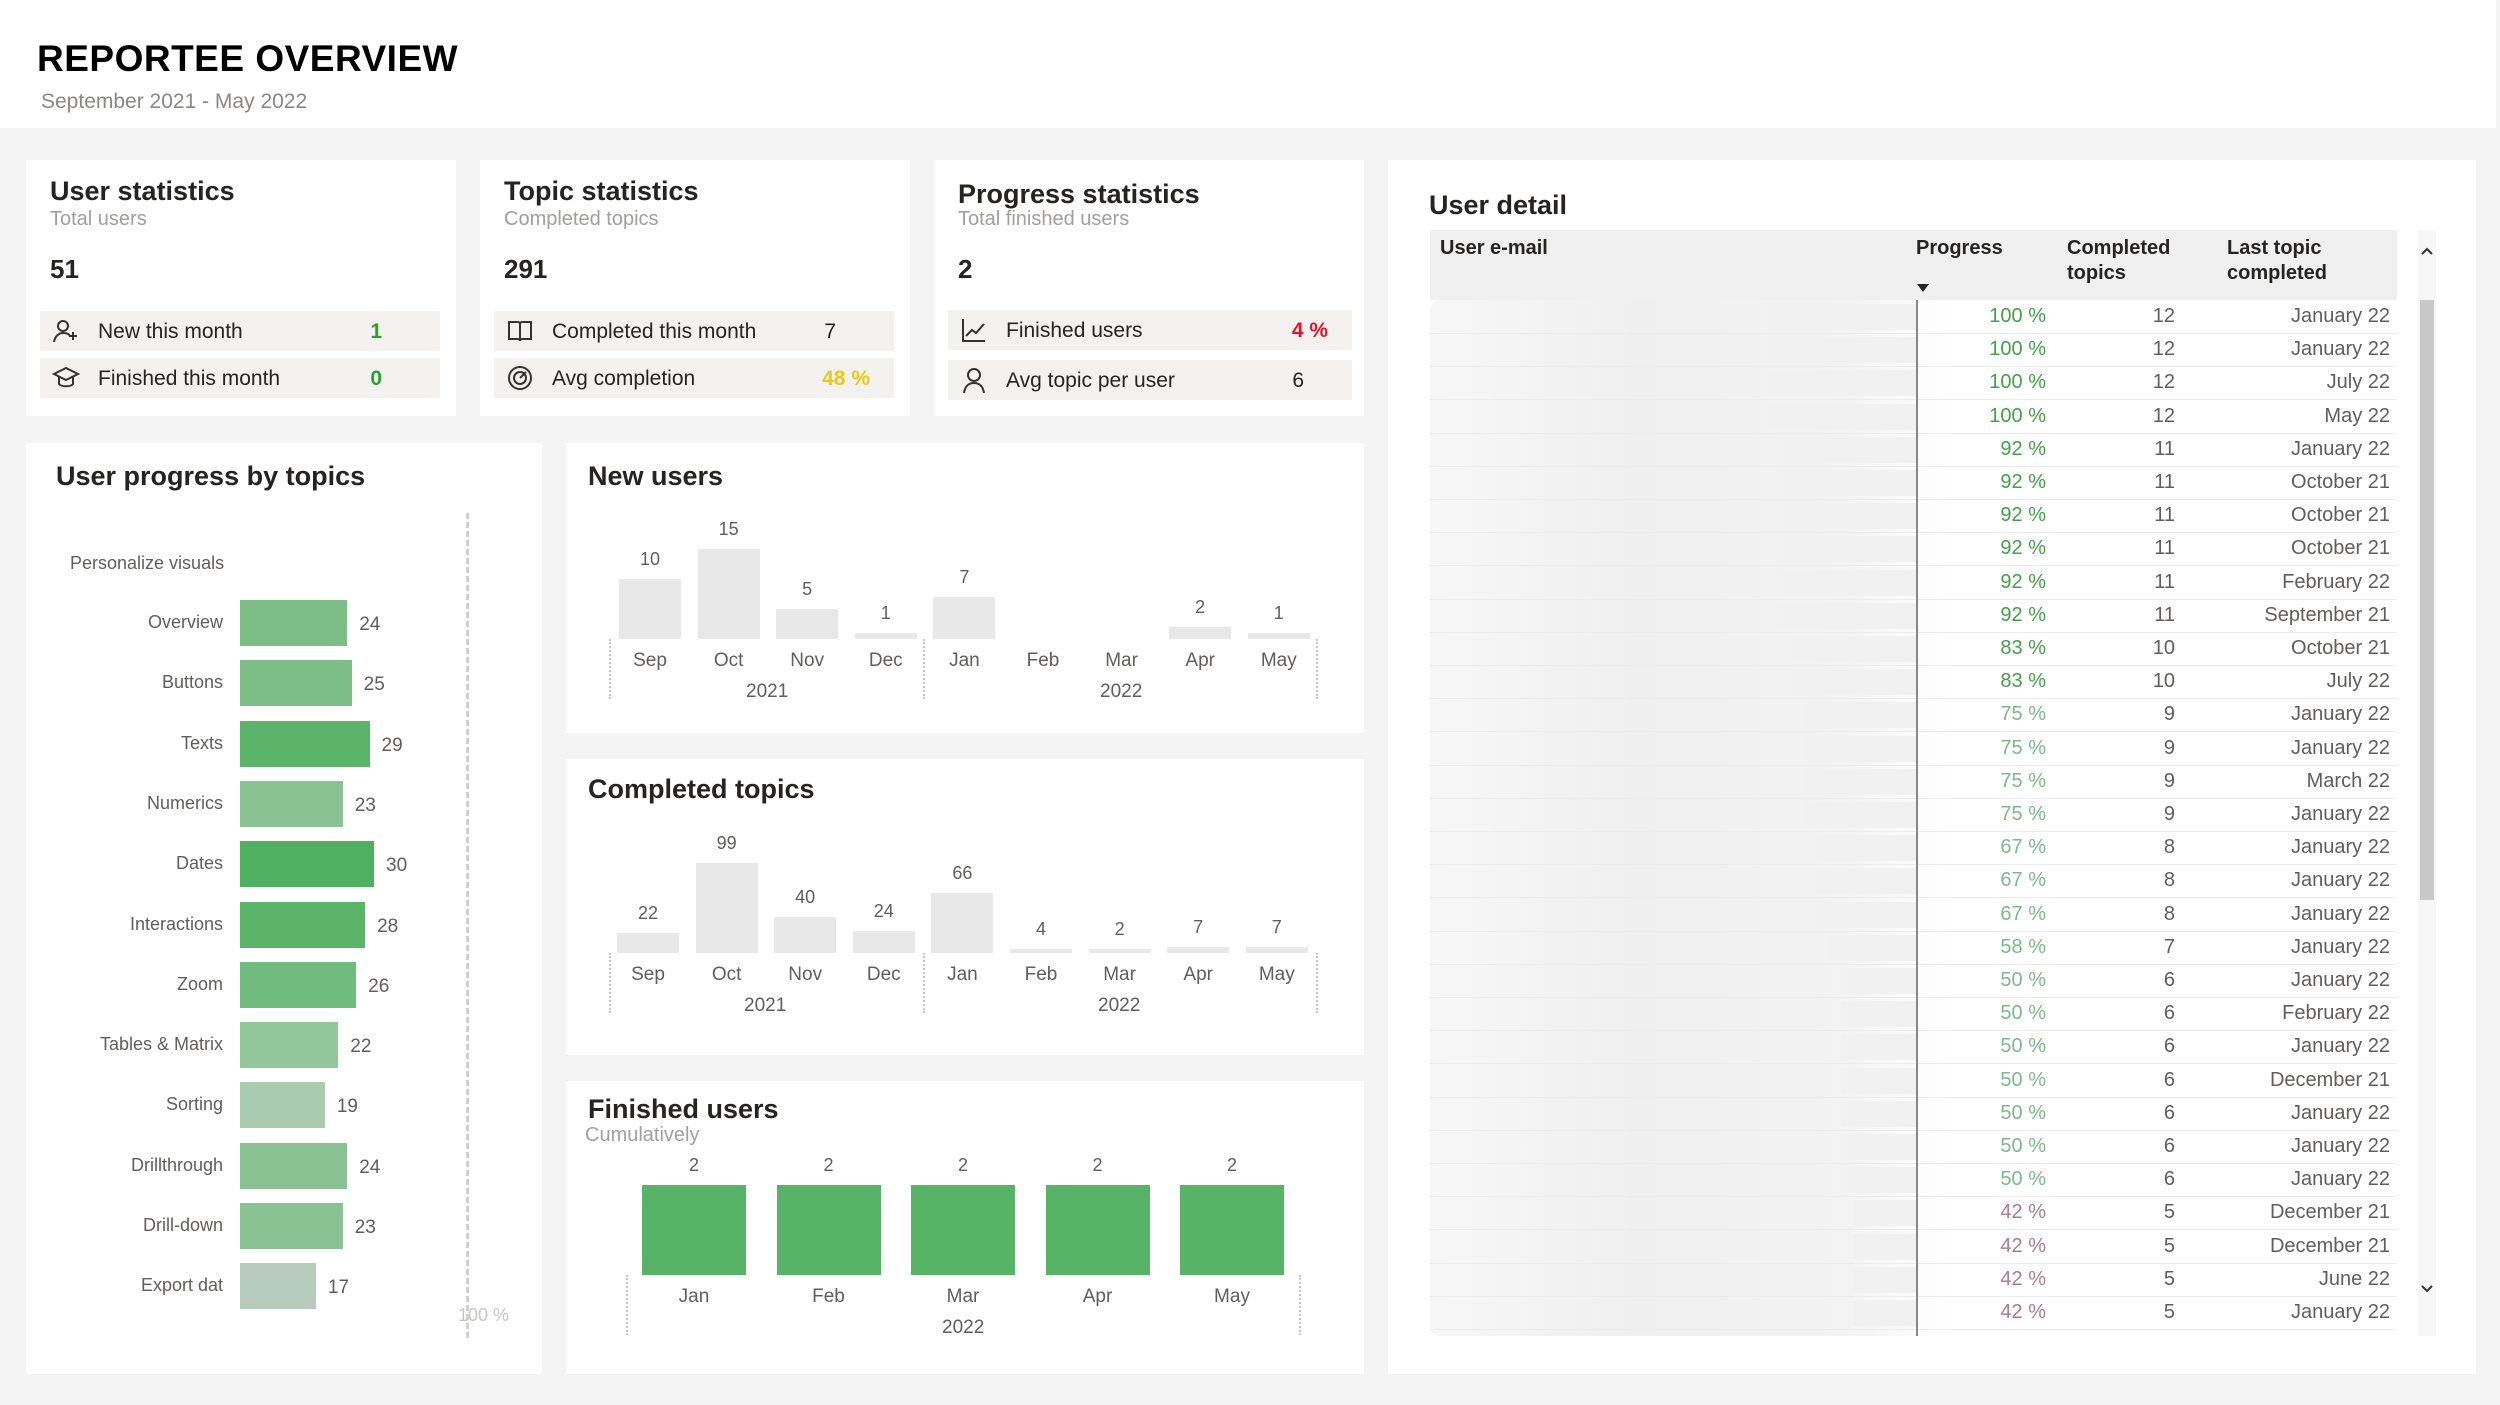  What do you see at coordinates (1494, 248) in the screenshot?
I see `column-user-email: User e-mail` at bounding box center [1494, 248].